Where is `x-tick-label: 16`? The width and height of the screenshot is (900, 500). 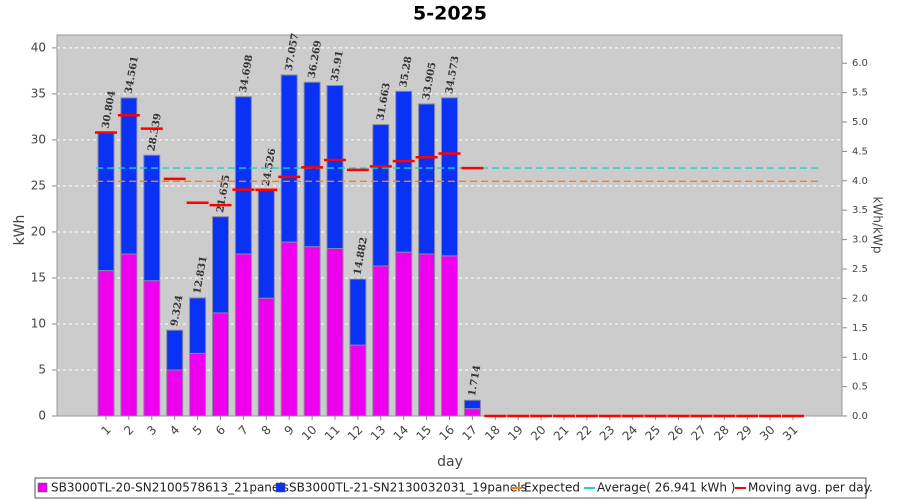 x-tick-label: 16 is located at coordinates (446, 433).